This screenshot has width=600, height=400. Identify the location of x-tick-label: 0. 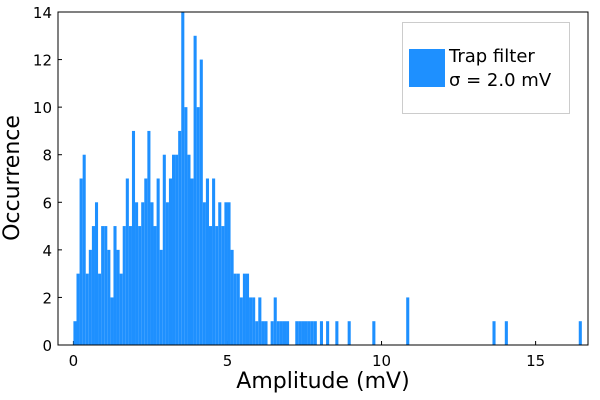
(74, 361).